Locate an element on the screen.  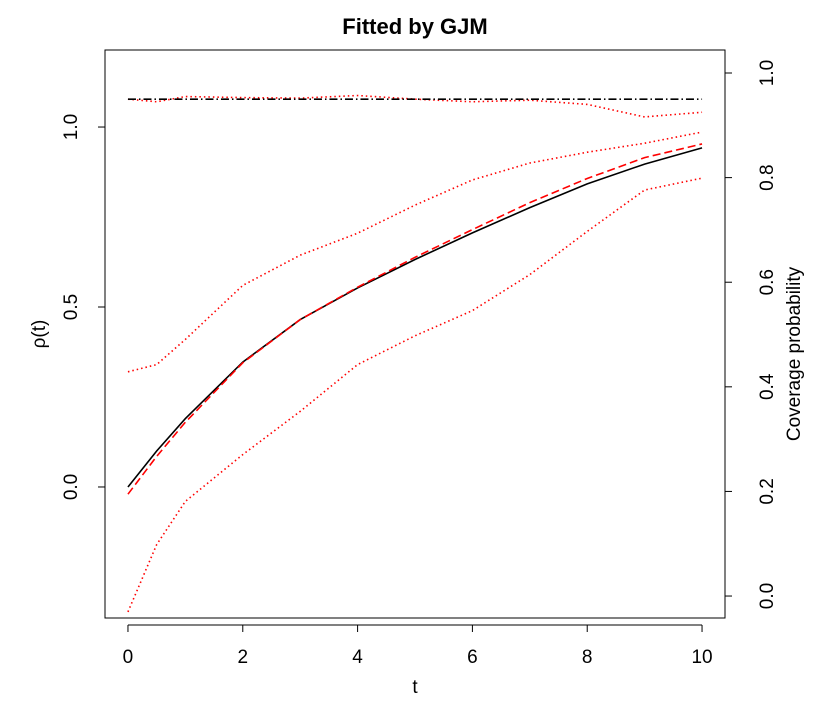
y-tick-label: 0.5 is located at coordinates (71, 307).